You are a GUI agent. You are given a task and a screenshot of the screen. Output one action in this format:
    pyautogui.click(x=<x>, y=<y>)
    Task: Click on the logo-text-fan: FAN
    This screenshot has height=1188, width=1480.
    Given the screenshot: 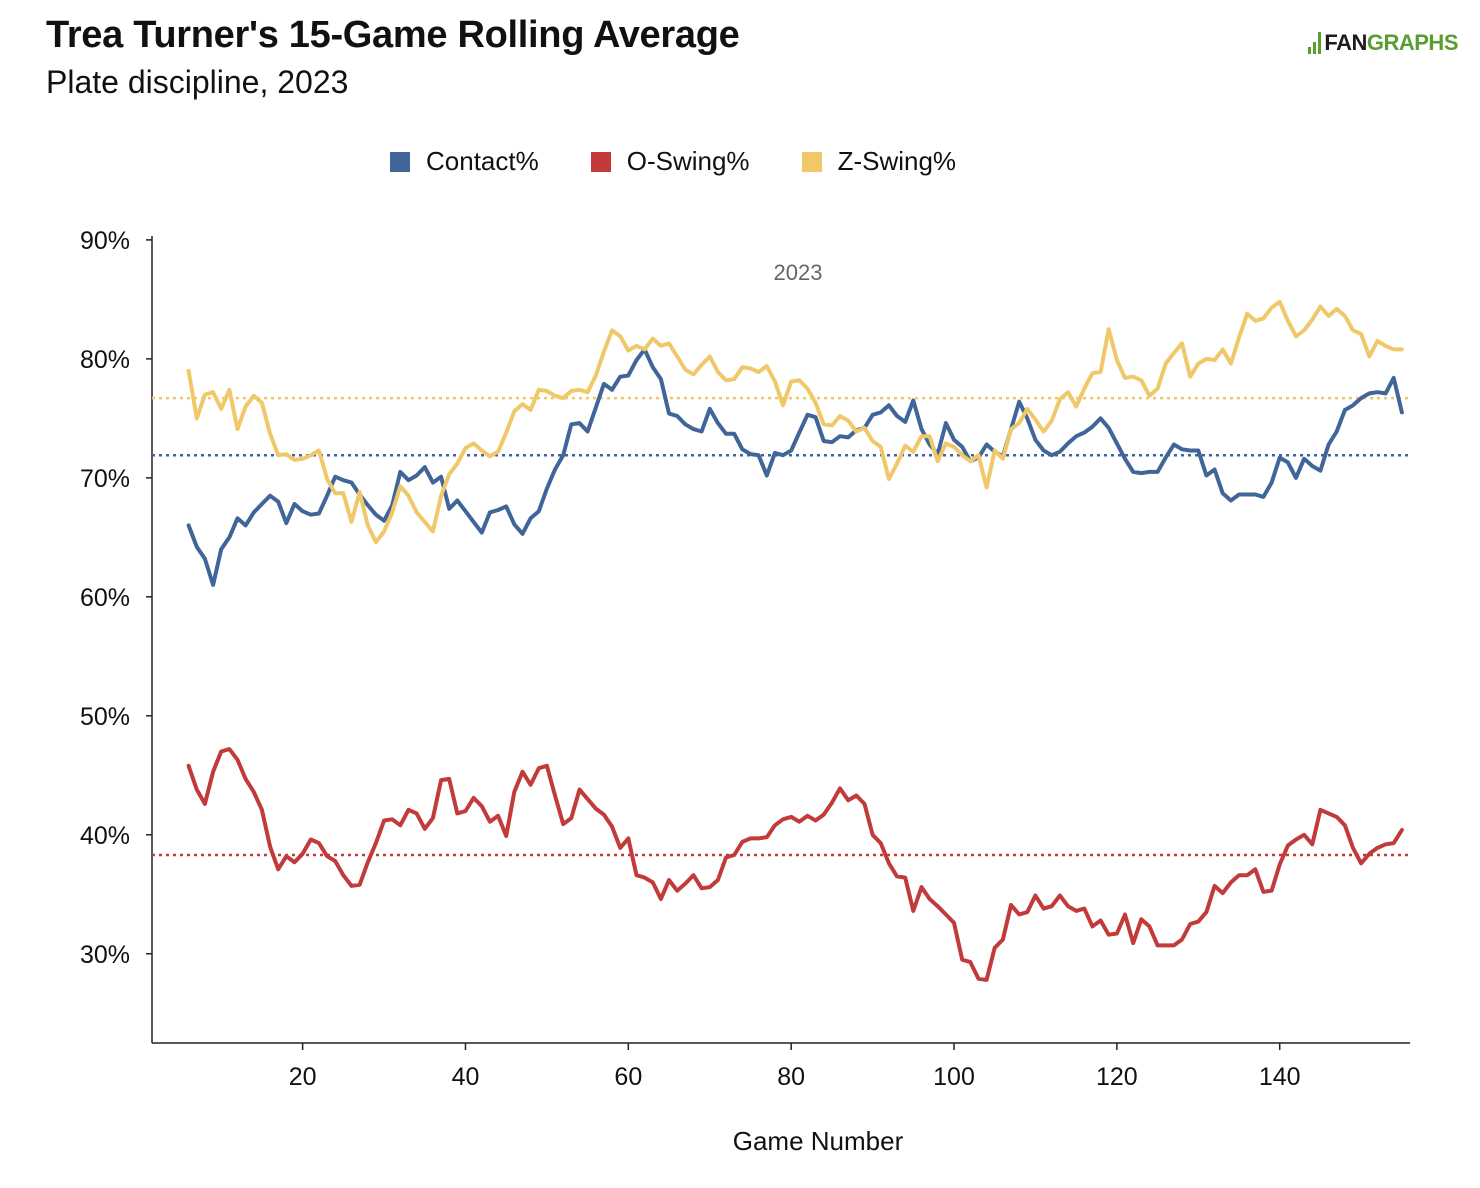 What is the action you would take?
    pyautogui.click(x=1345, y=42)
    